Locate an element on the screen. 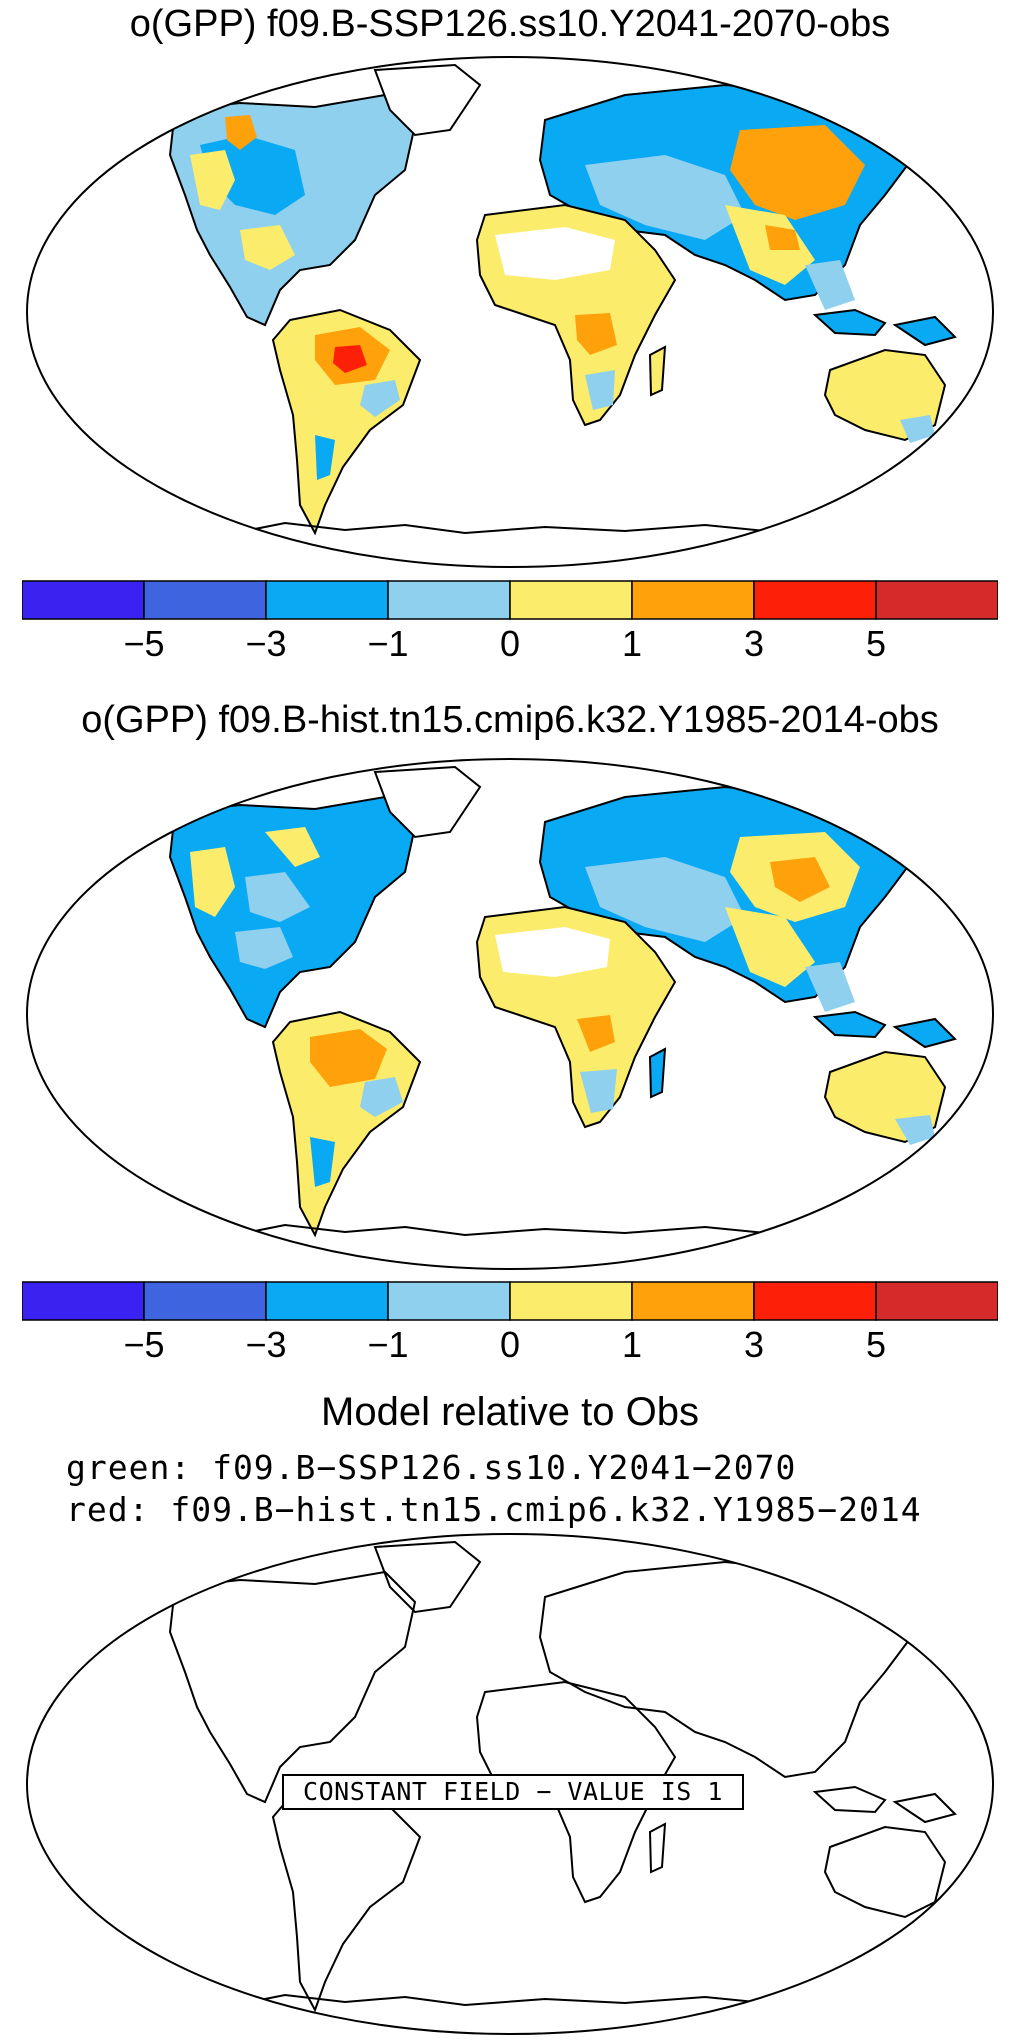  panel1-title: o(GPP) f09.B-SSP126.ss10.Y2041-2070-obs is located at coordinates (510, 24).